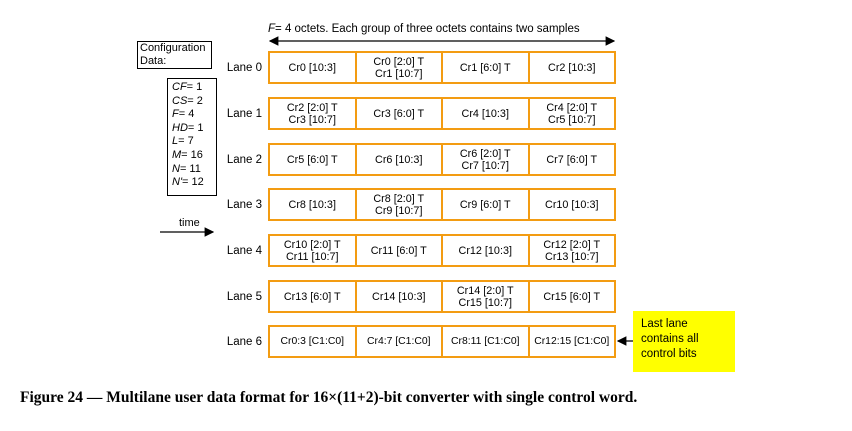 This screenshot has width=852, height=431. Describe the element at coordinates (484, 204) in the screenshot. I see `lane-3-cell-2: Cr9 [6:0] T` at that location.